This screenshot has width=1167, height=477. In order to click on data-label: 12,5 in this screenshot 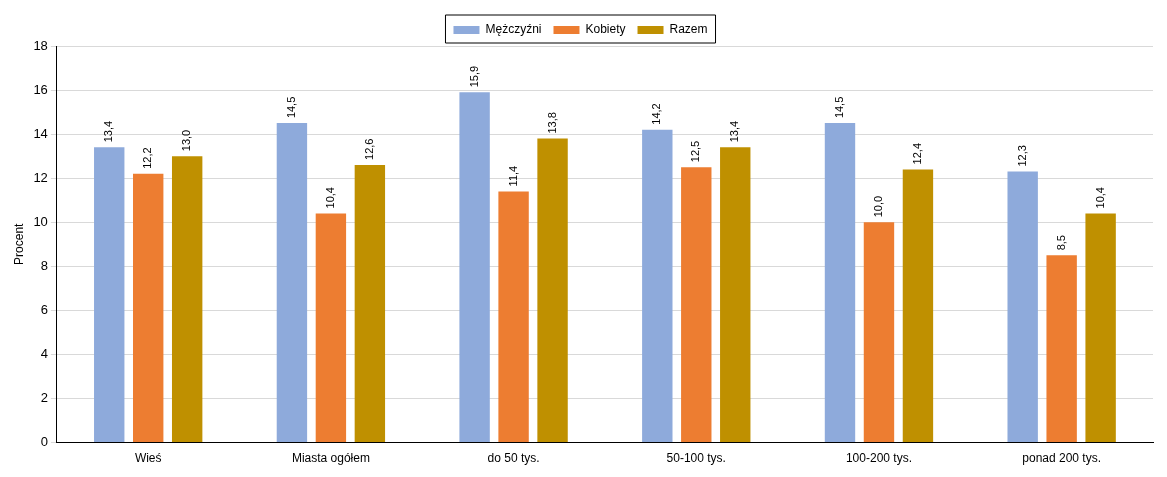, I will do `click(695, 151)`.